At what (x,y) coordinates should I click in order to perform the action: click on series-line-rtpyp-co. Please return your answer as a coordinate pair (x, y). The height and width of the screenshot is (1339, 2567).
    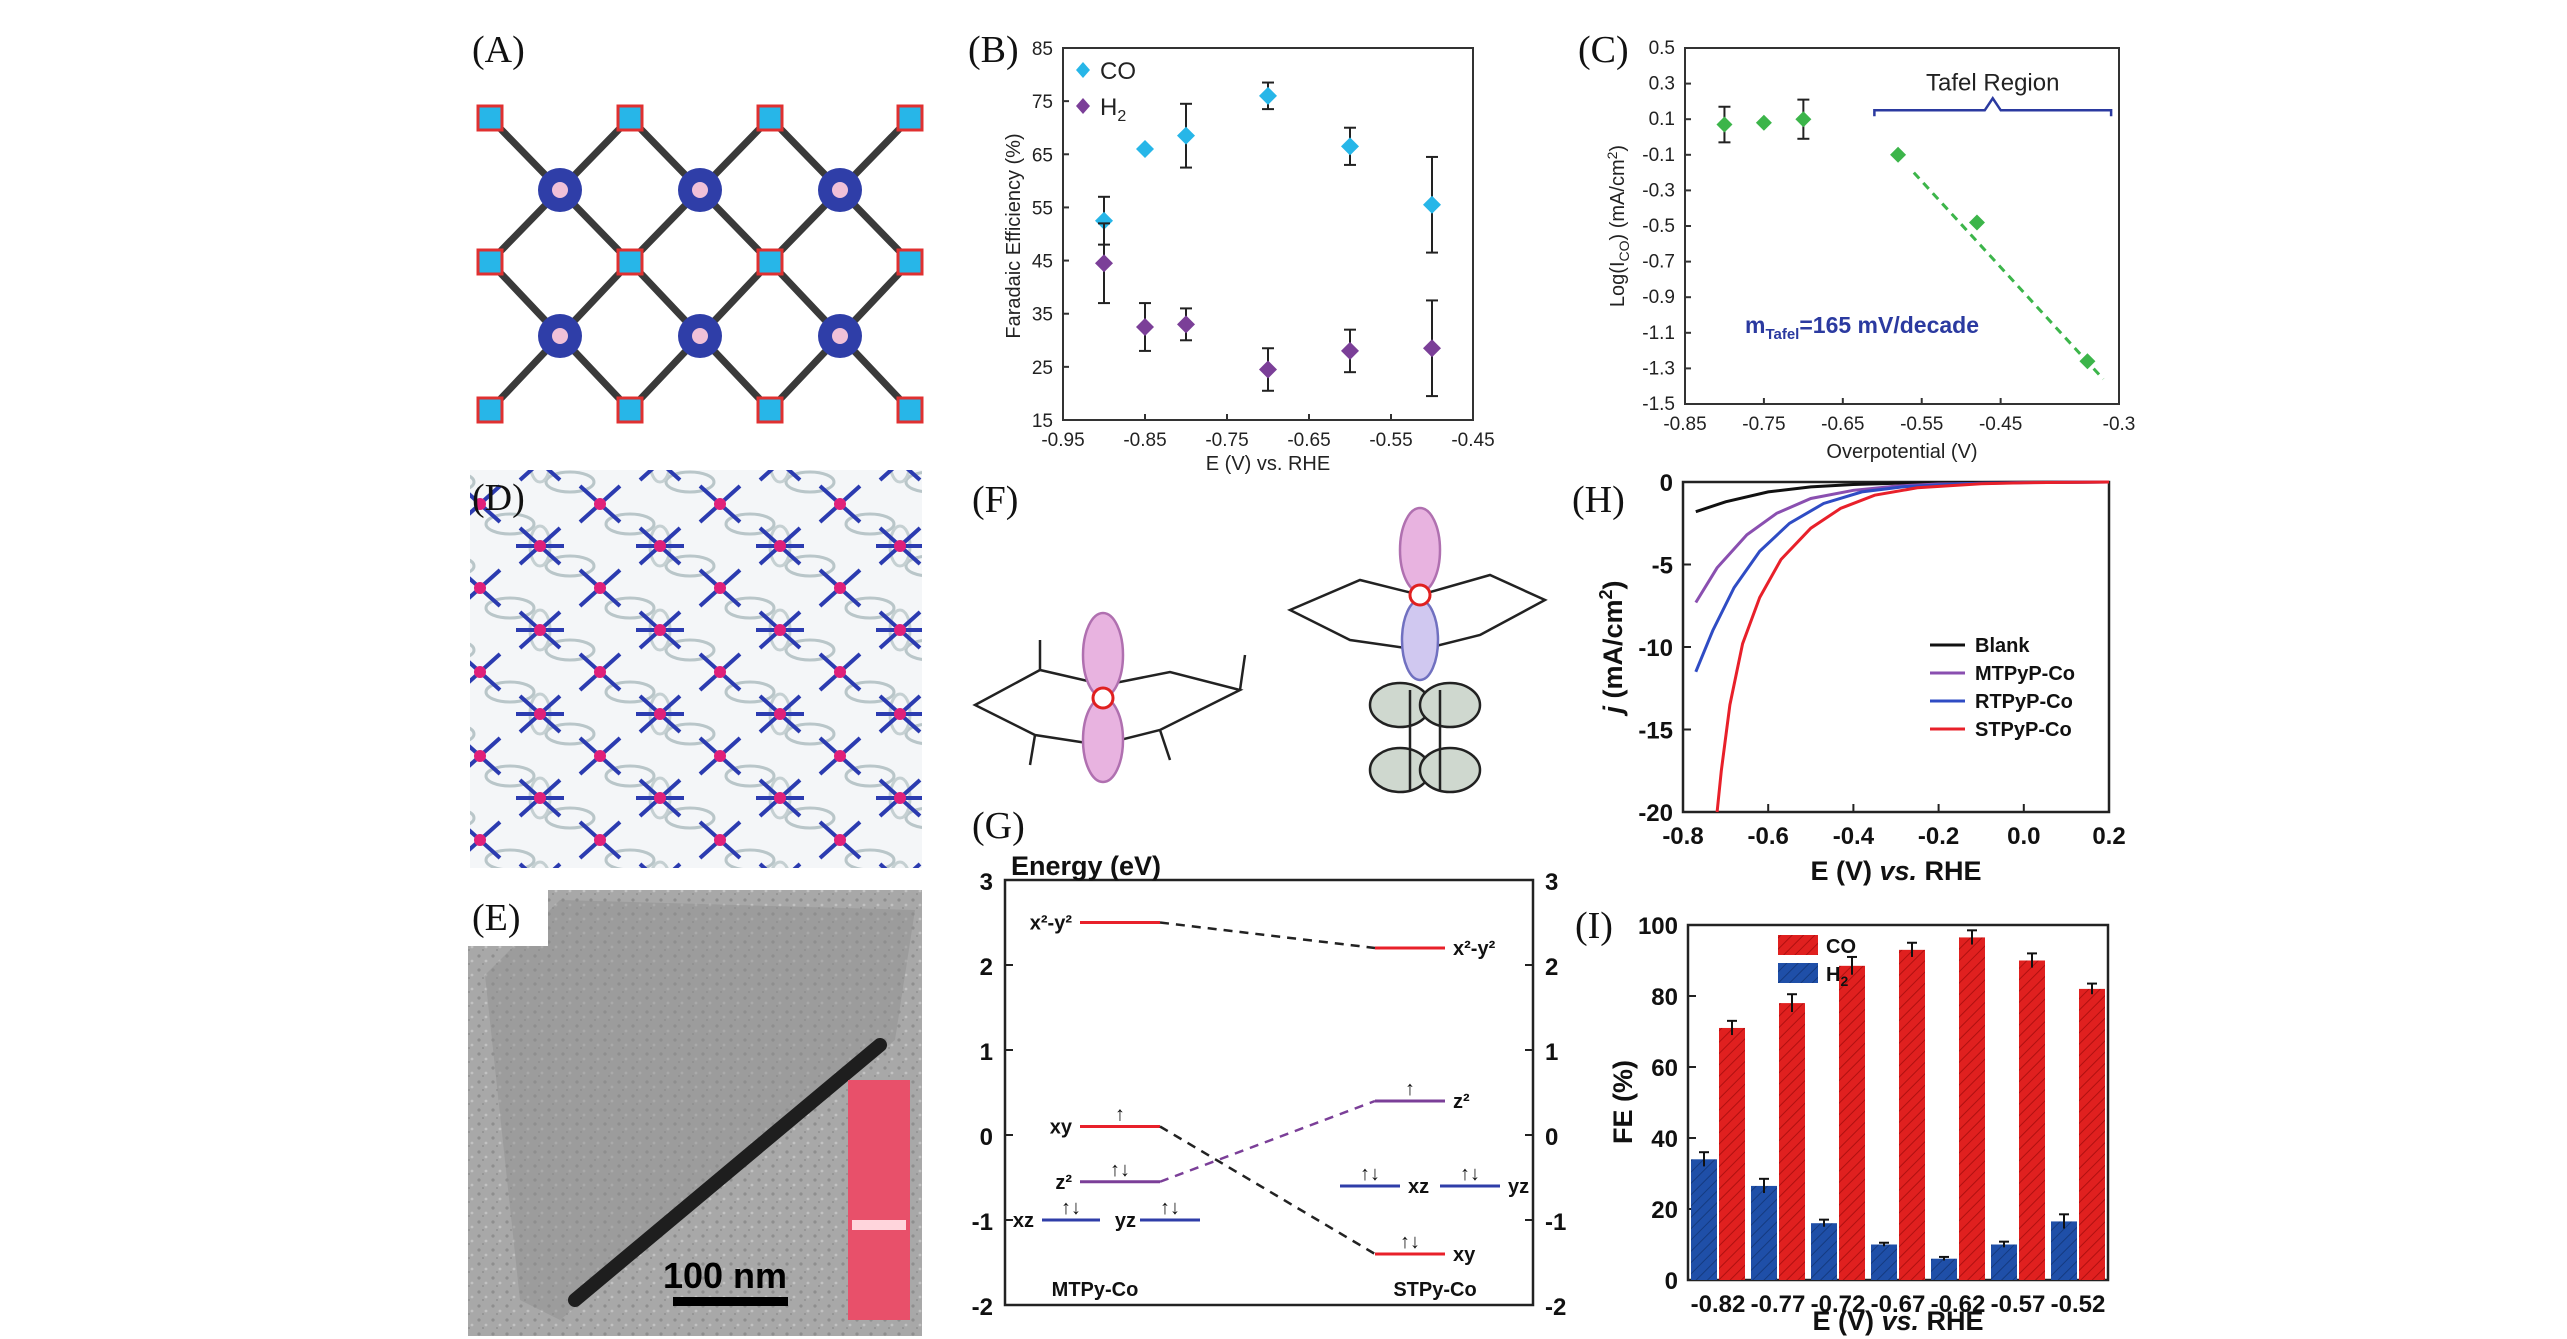
    Looking at the image, I should click on (1902, 576).